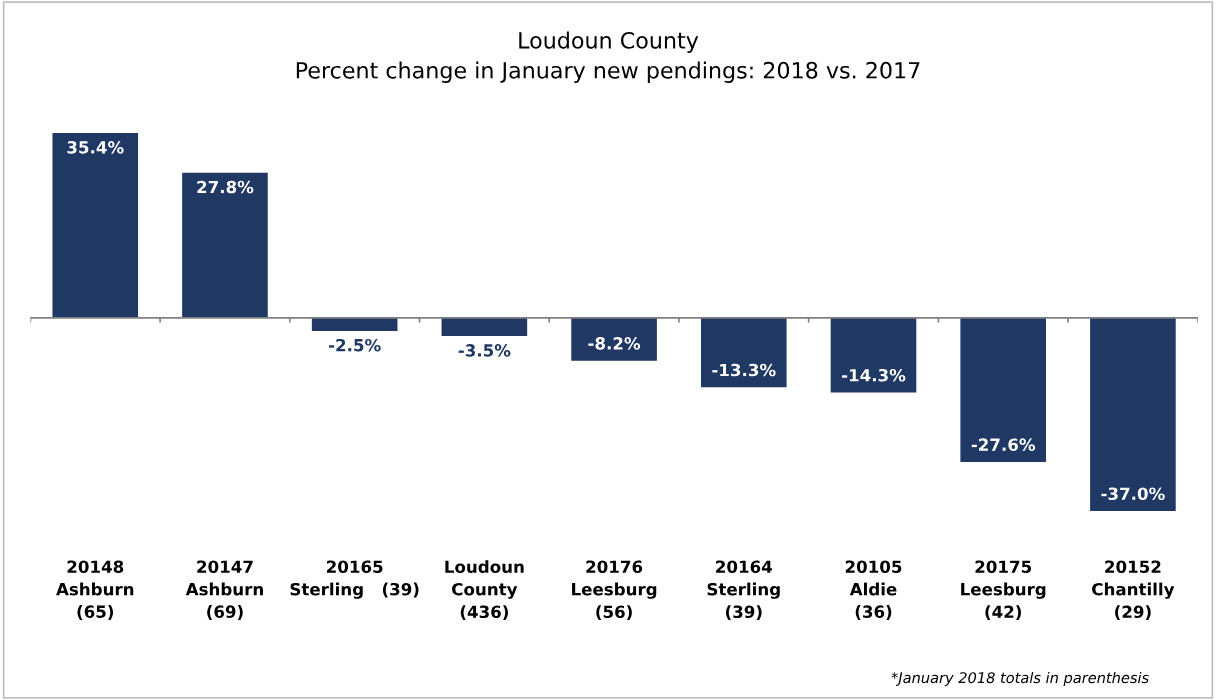  Describe the element at coordinates (354, 579) in the screenshot. I see `x-tick-label: 20165 Sterling (39)` at that location.